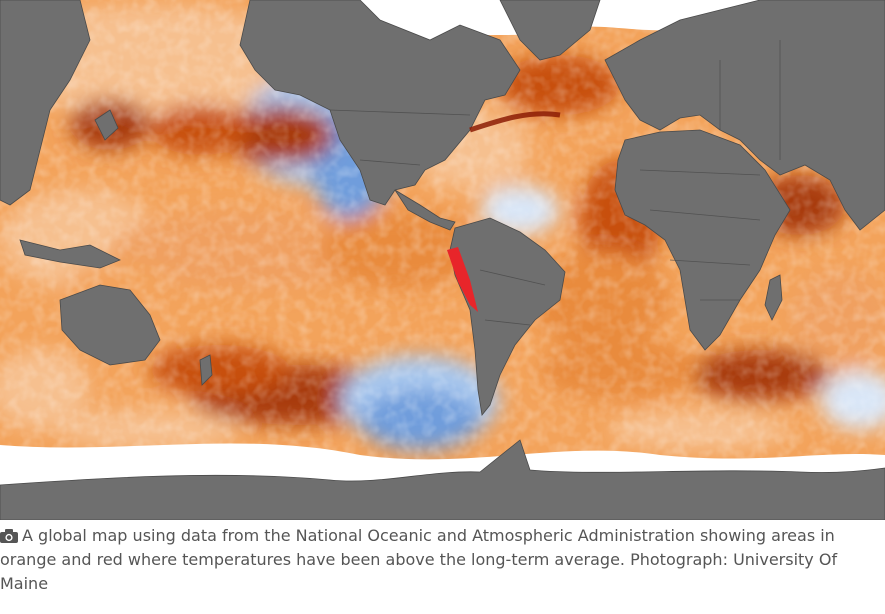 This screenshot has height=614, width=885. Describe the element at coordinates (106, 125) in the screenshot. I see `land-japan` at that location.